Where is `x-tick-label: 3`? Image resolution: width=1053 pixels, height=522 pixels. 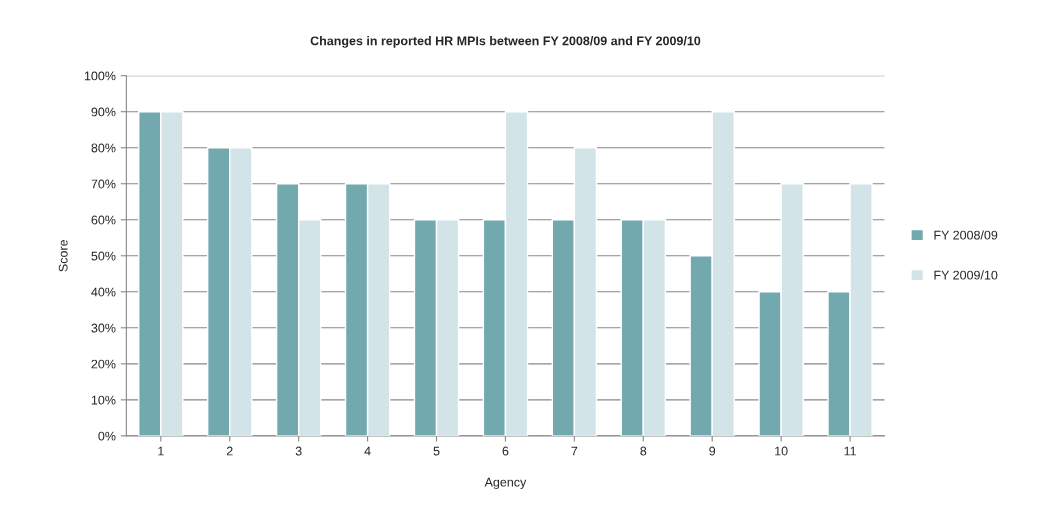
x-tick-label: 3 is located at coordinates (298, 451).